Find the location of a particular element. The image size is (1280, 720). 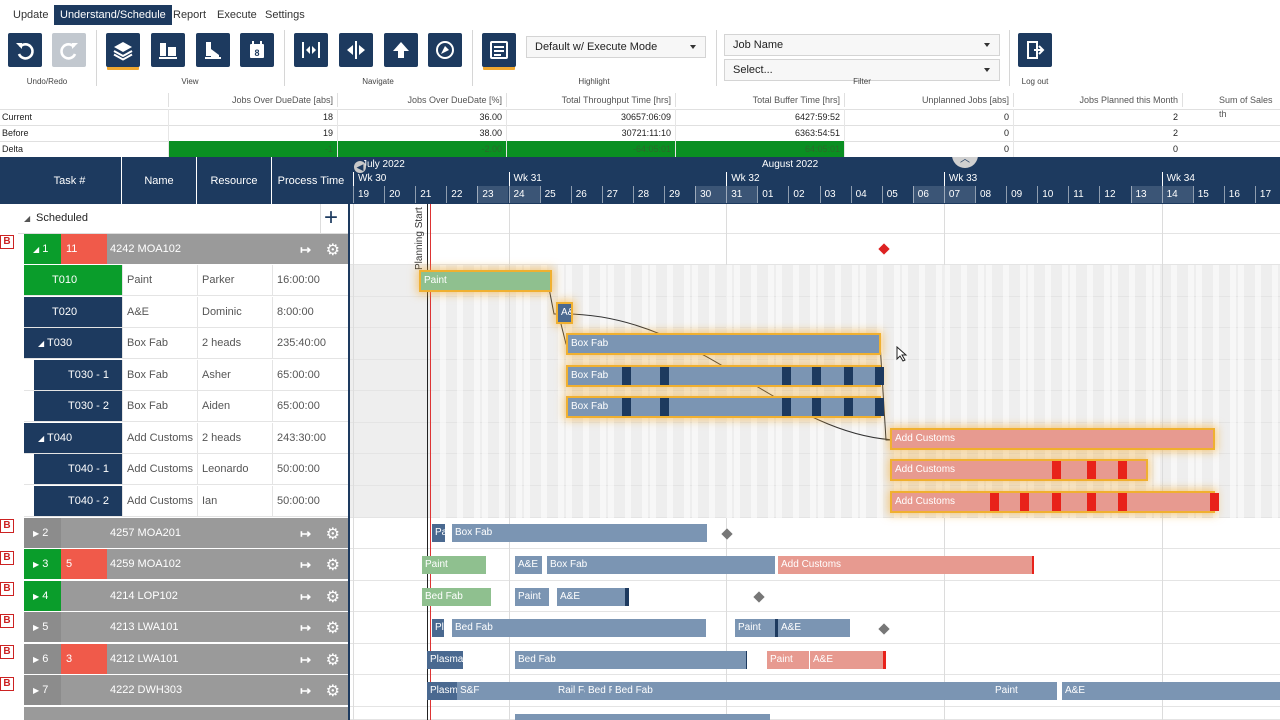

gantt-bar-ae: A&E is located at coordinates (564, 313).